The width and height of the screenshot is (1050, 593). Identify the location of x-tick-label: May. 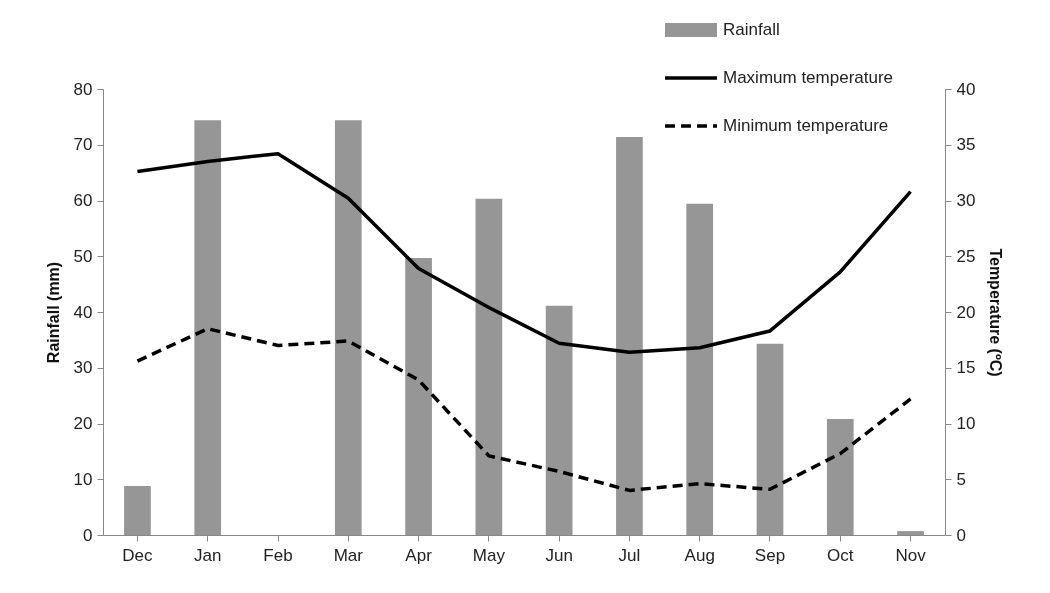
(489, 555).